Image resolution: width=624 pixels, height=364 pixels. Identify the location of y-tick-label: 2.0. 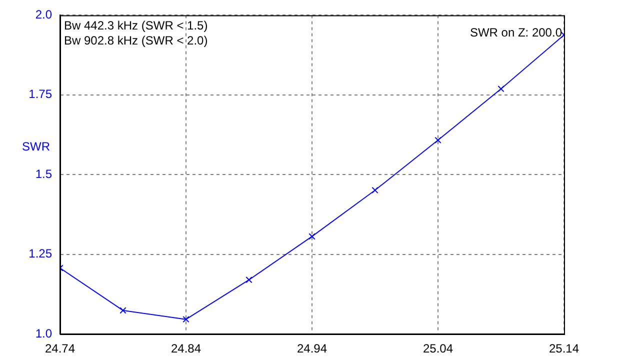
(43, 15).